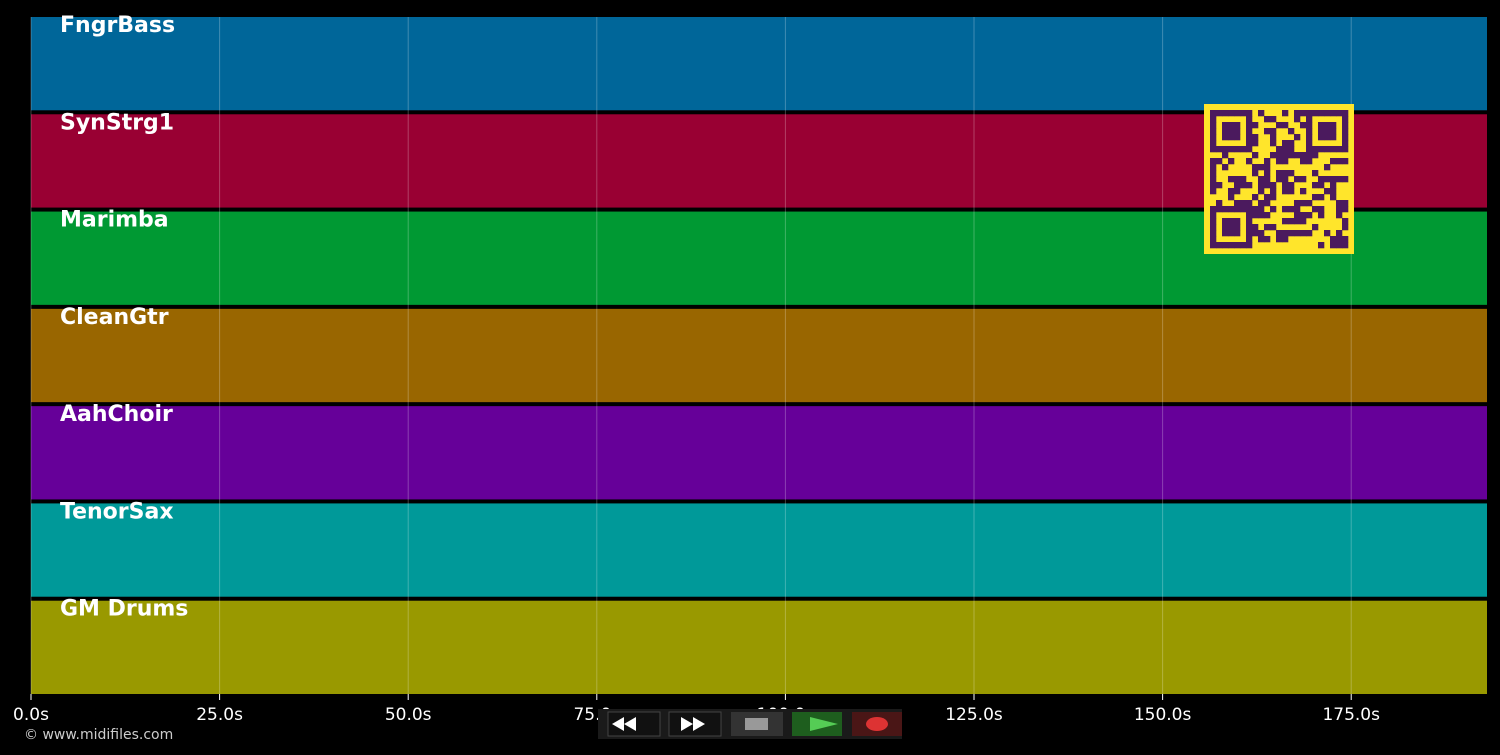  Describe the element at coordinates (117, 25) in the screenshot. I see `track-label: FngrBass` at that location.